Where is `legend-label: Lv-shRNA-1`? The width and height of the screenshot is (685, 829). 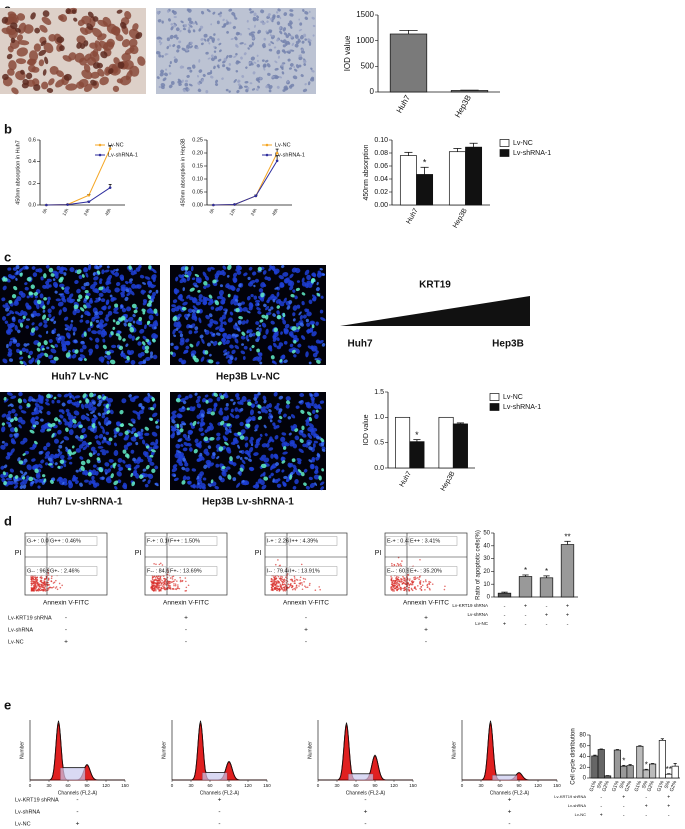 legend-label: Lv-shRNA-1 is located at coordinates (522, 407).